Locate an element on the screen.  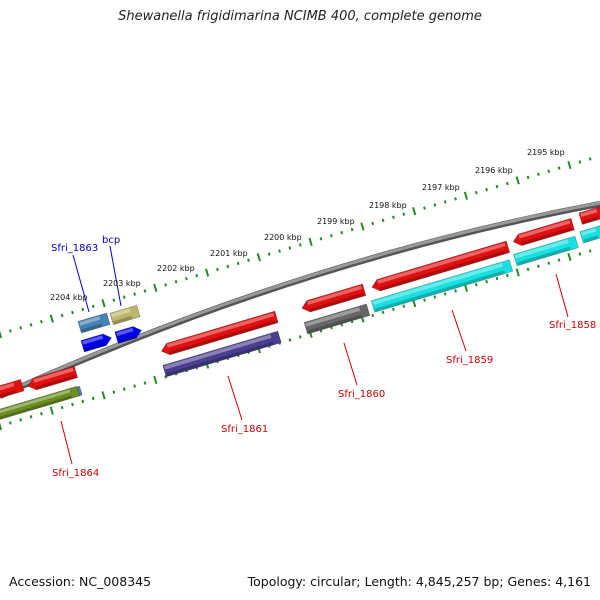
feature-rna-bcp is located at coordinates (125, 315).